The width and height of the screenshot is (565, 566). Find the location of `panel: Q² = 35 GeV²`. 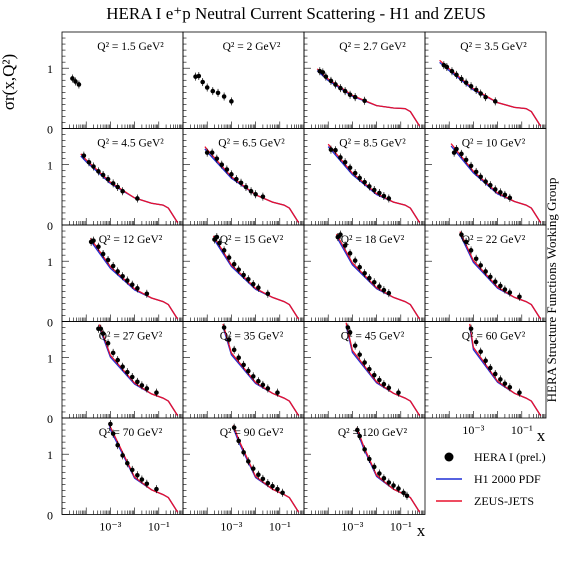

panel: Q² = 35 GeV² is located at coordinates (243, 370).